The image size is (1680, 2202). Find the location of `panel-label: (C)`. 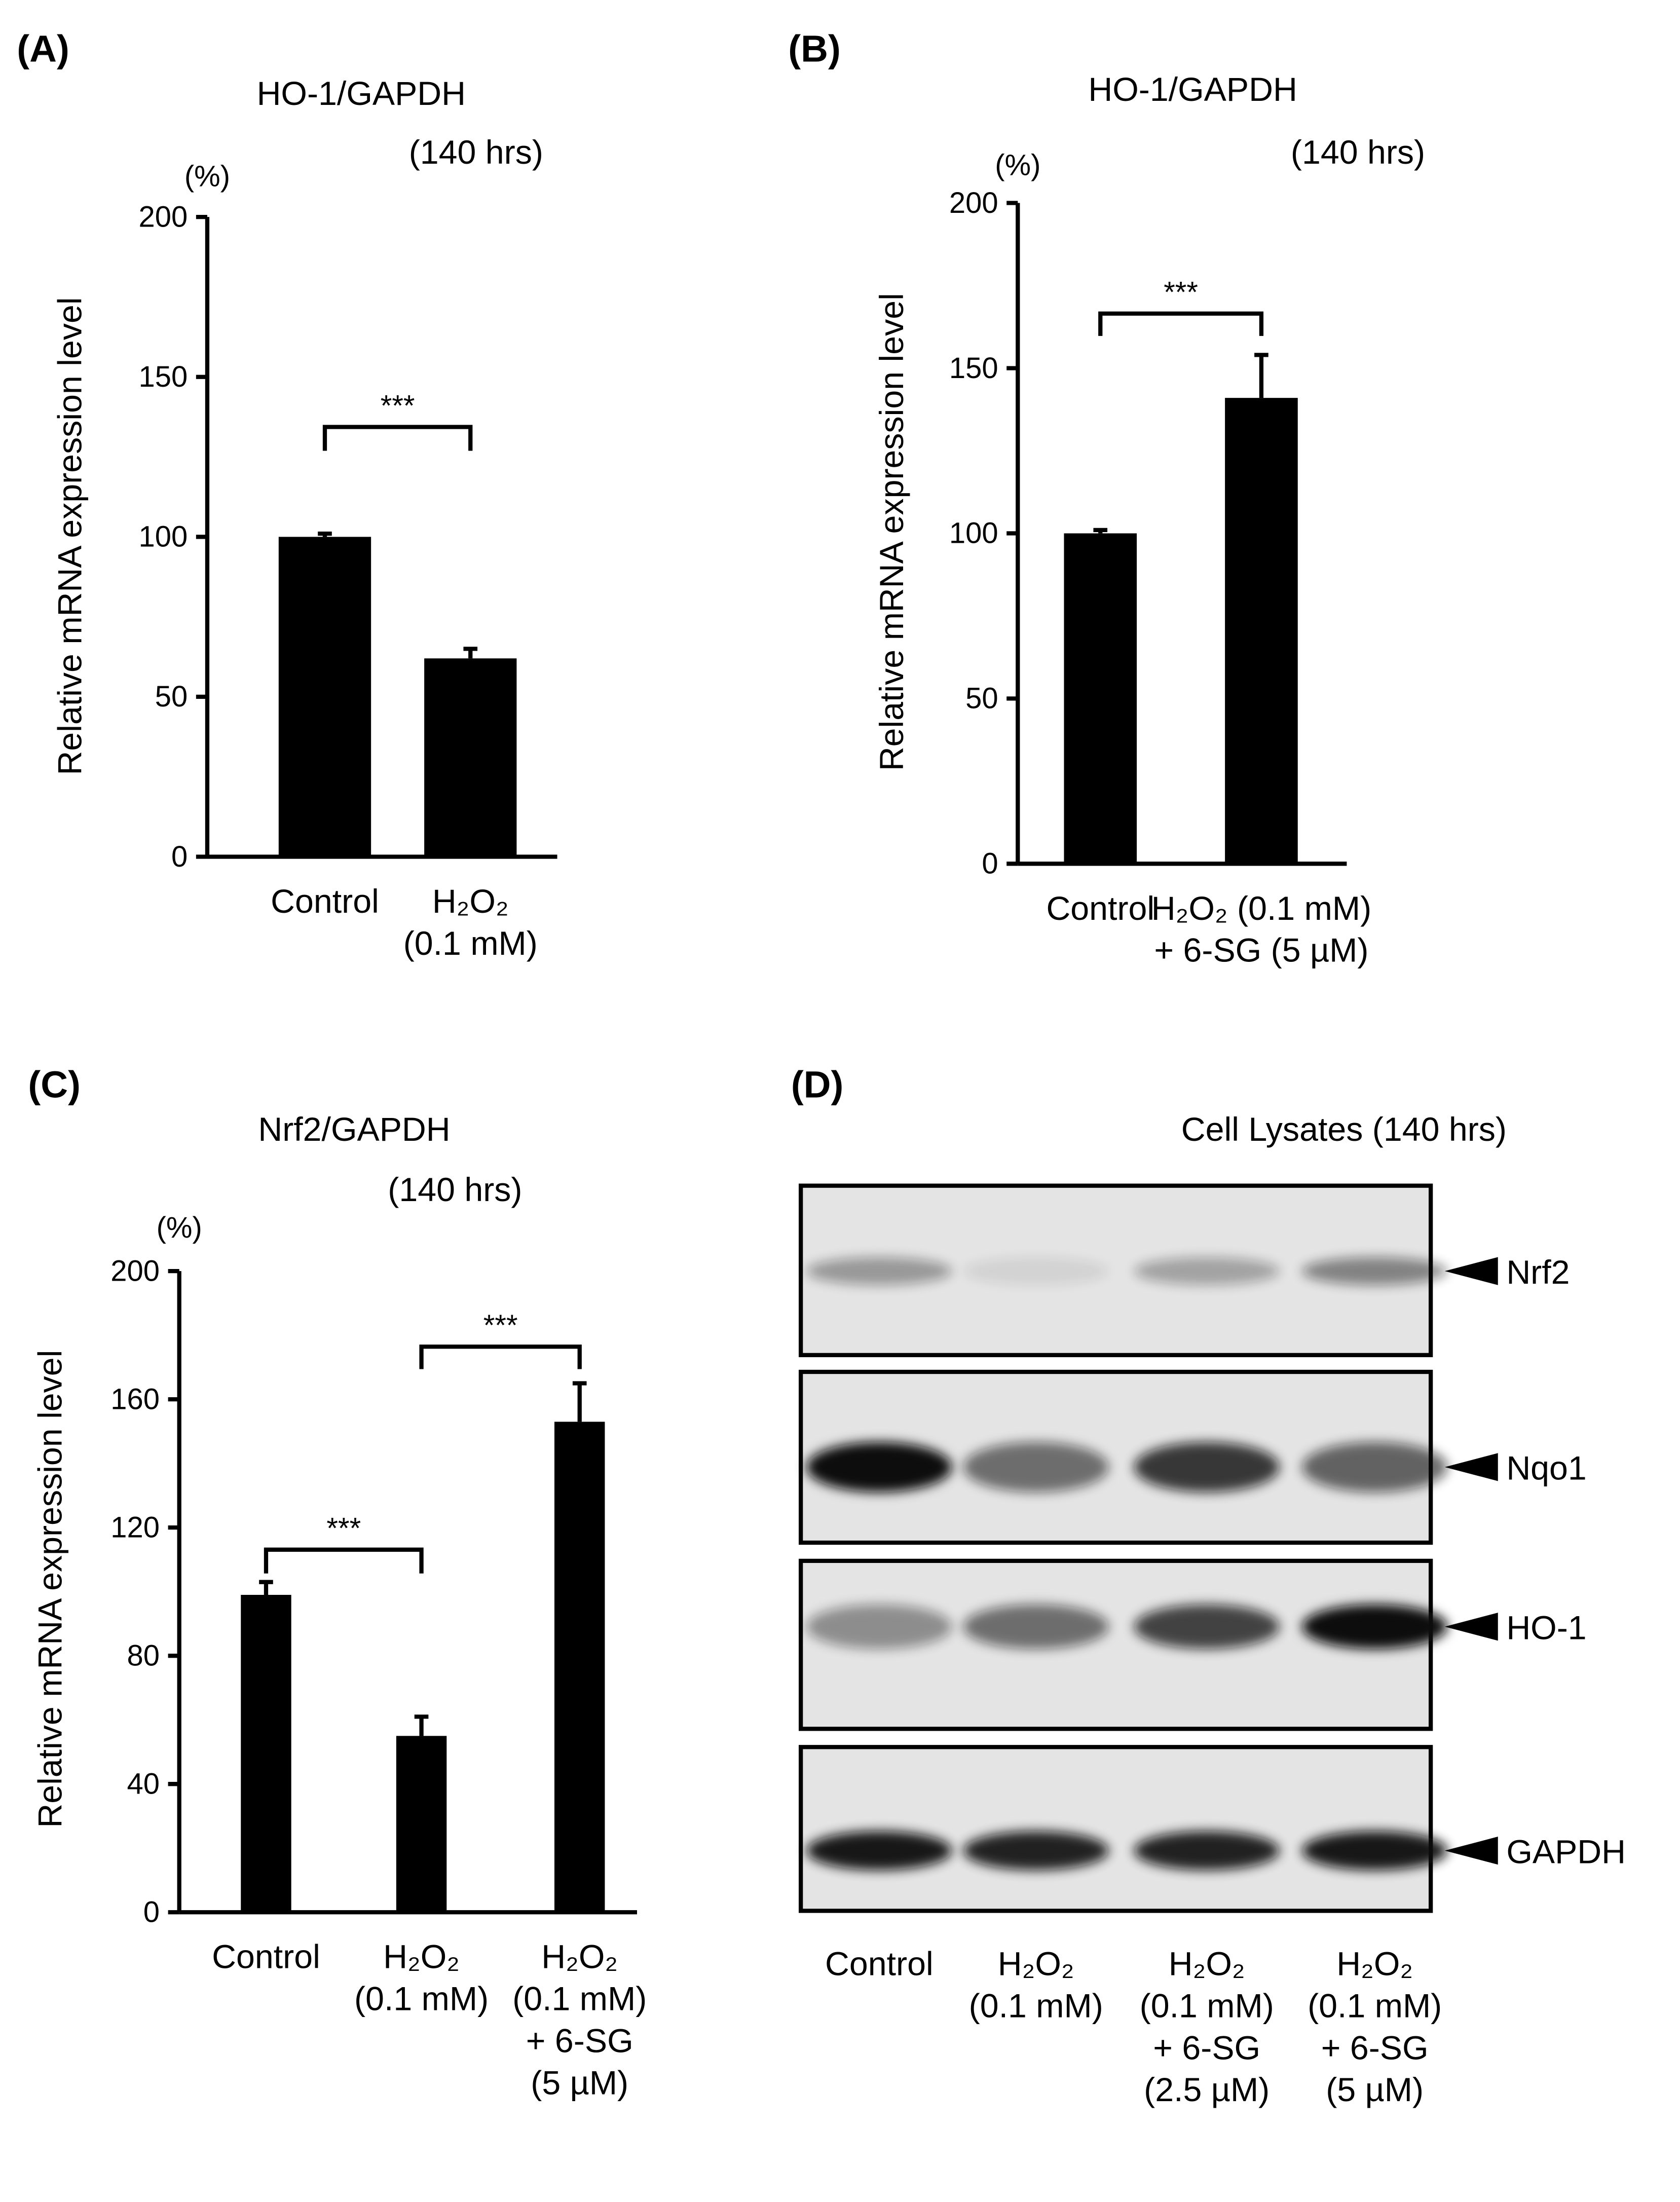

panel-label: (C) is located at coordinates (55, 1084).